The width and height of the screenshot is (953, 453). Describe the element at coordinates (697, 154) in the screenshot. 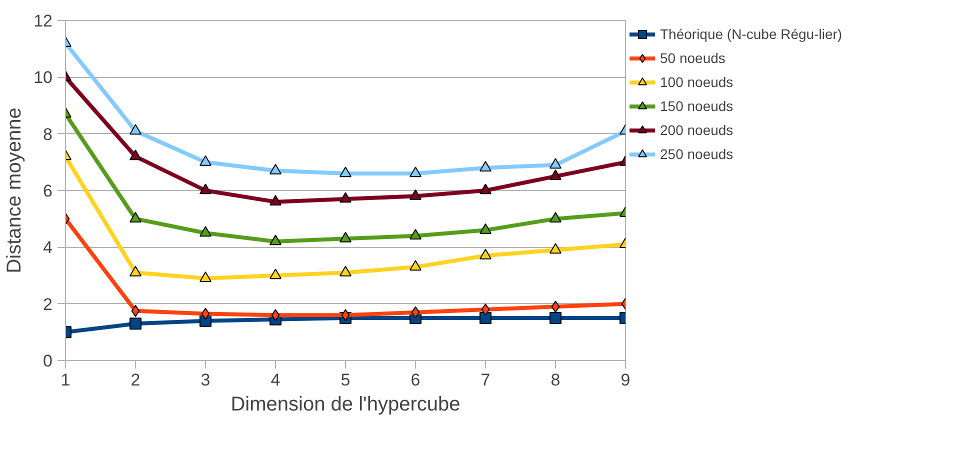

I see `legend-label: 250 noeuds` at that location.